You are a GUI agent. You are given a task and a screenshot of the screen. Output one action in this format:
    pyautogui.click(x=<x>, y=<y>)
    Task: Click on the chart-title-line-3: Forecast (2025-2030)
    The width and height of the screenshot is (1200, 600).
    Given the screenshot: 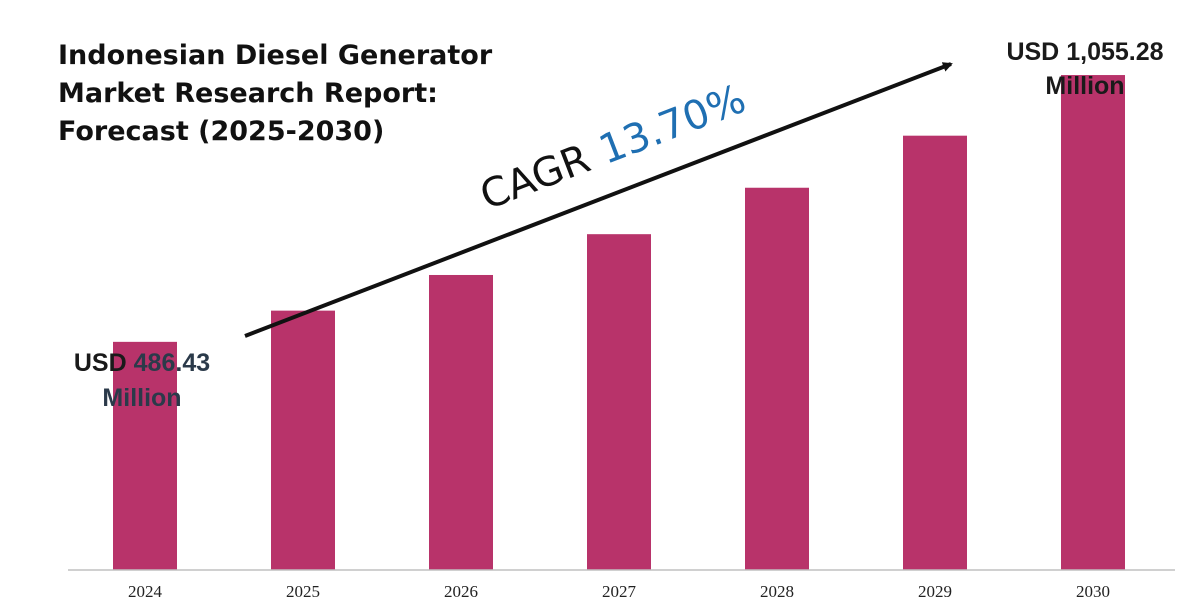 What is the action you would take?
    pyautogui.click(x=221, y=131)
    